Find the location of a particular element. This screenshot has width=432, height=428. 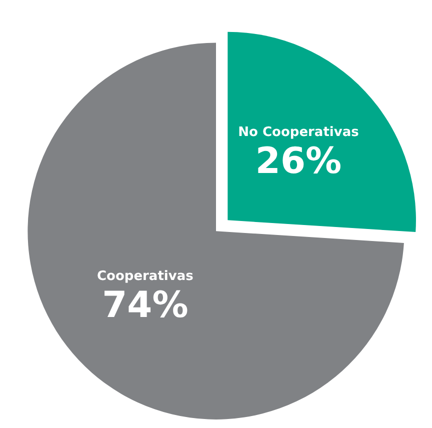

data-label: 74% is located at coordinates (145, 305).